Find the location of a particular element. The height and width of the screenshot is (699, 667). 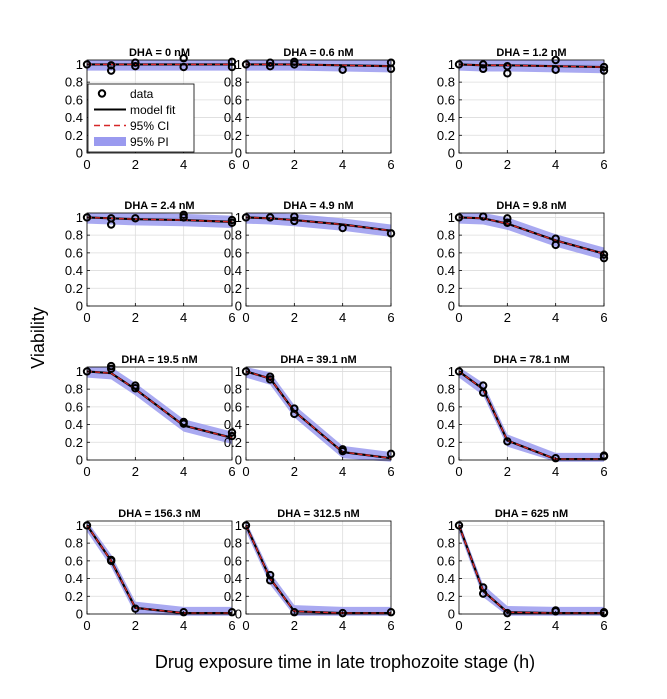

panel-title: DHA = 2.4 nM is located at coordinates (159, 206).